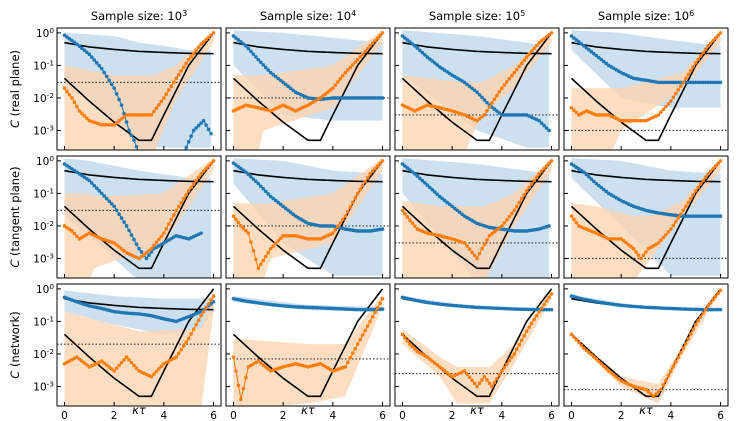 The image size is (747, 421). Describe the element at coordinates (646, 343) in the screenshot. I see `theory-curve-lower` at that location.